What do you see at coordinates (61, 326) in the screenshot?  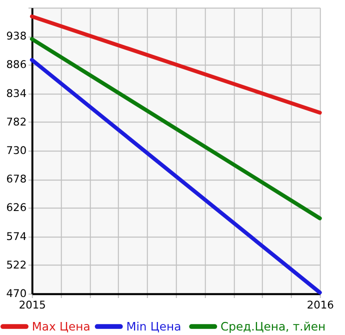 I see `legend-label: Max Цена` at bounding box center [61, 326].